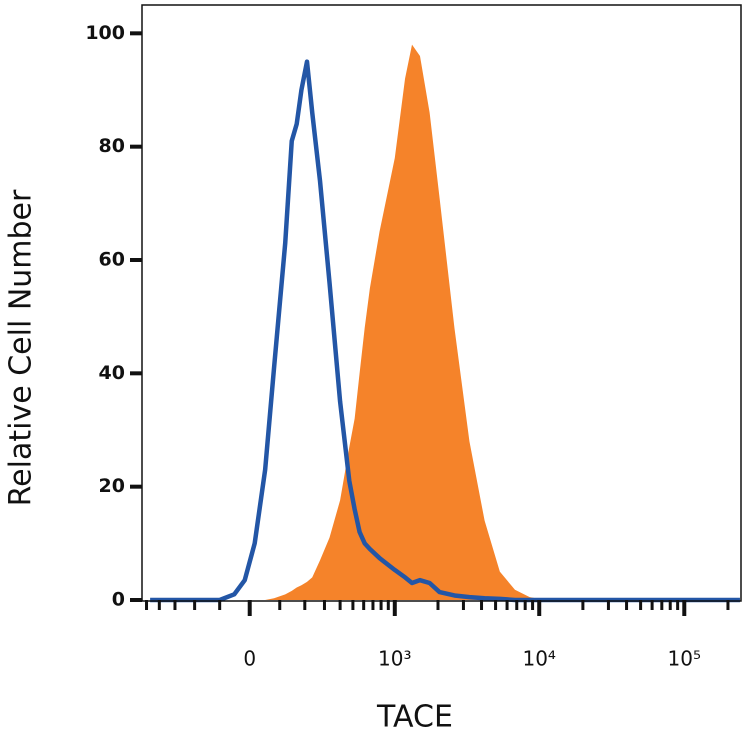  I want to click on x-tick-label: 0, so click(249, 659).